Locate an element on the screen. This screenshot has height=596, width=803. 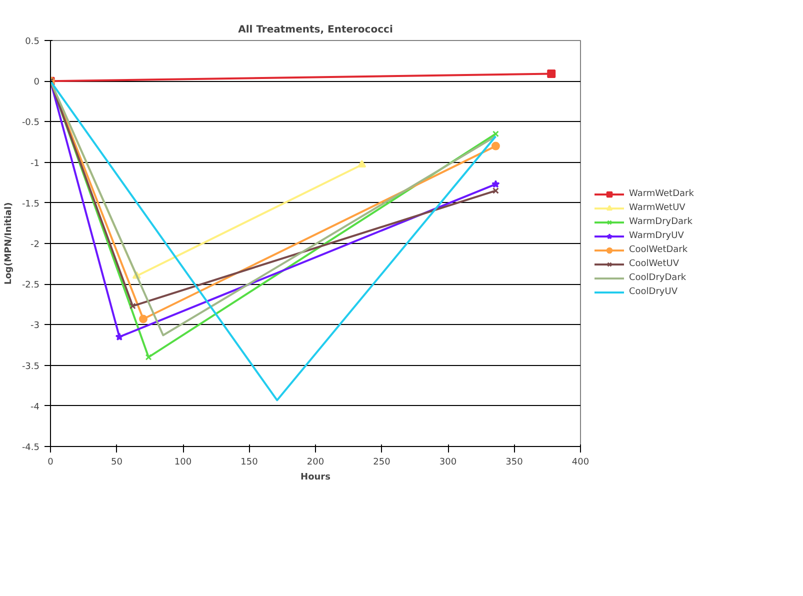
y-tick-label: -1 is located at coordinates (35, 163).